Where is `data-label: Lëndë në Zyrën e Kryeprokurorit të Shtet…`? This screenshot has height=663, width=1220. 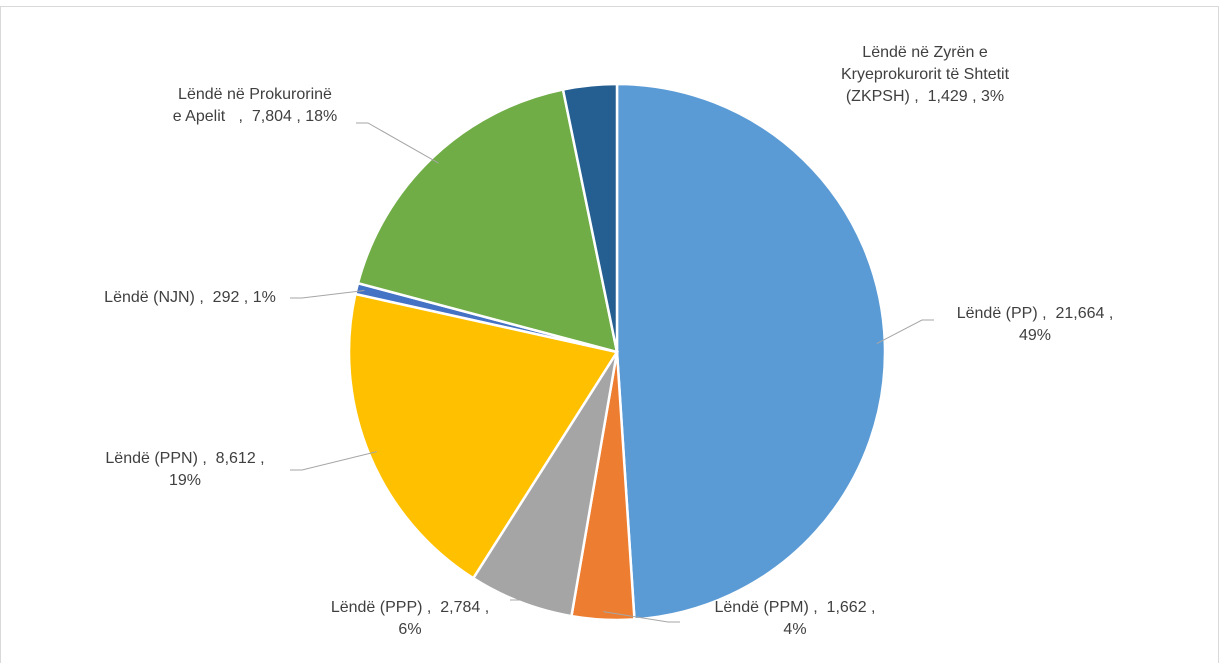 data-label: Lëndë në Zyrën e Kryeprokurorit të Shtet… is located at coordinates (925, 74).